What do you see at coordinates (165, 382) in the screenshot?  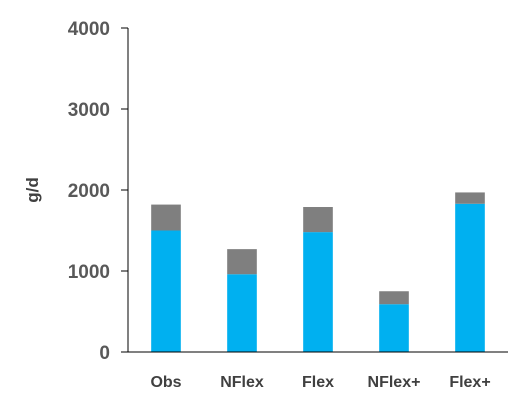 I see `x-tick-label-0: Obs` at bounding box center [165, 382].